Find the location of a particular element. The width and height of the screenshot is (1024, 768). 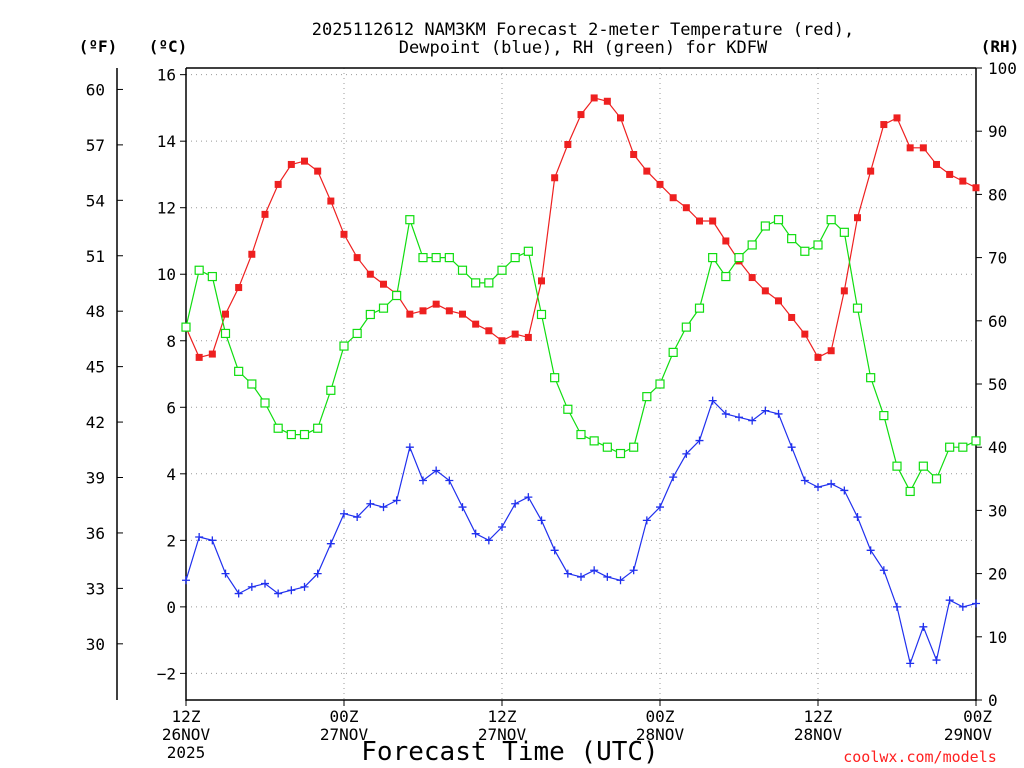

fahrenheit-tick-label: 48 is located at coordinates (95, 311).